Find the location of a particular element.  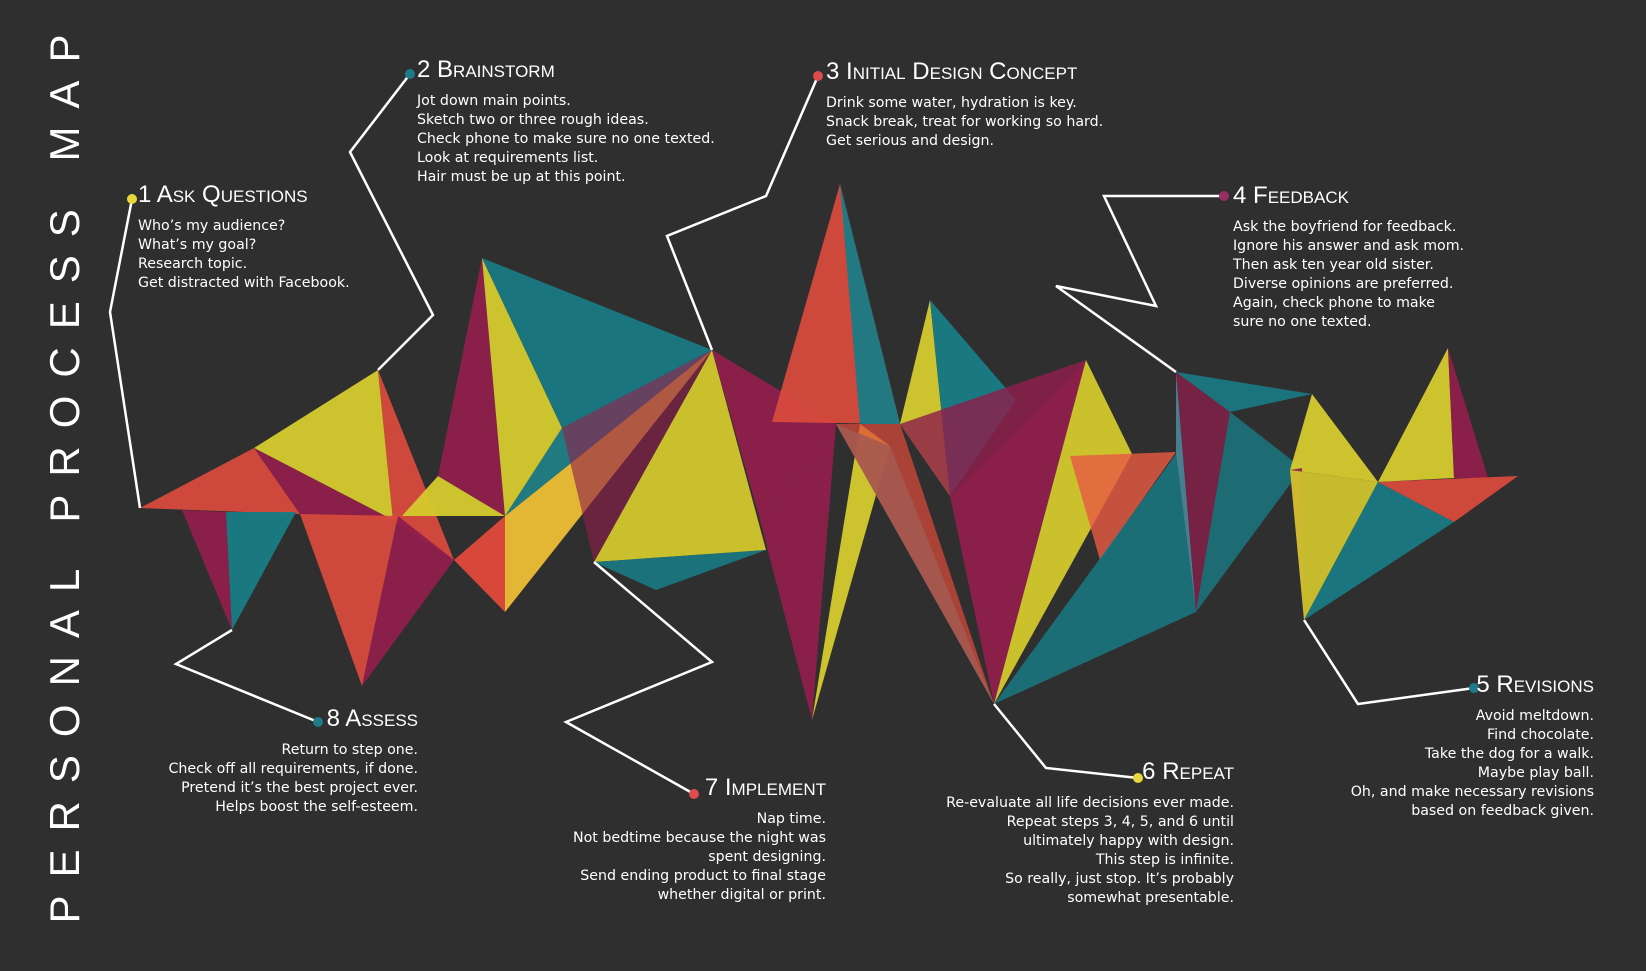

step-5-title: 5 Revisions is located at coordinates (1472, 685).